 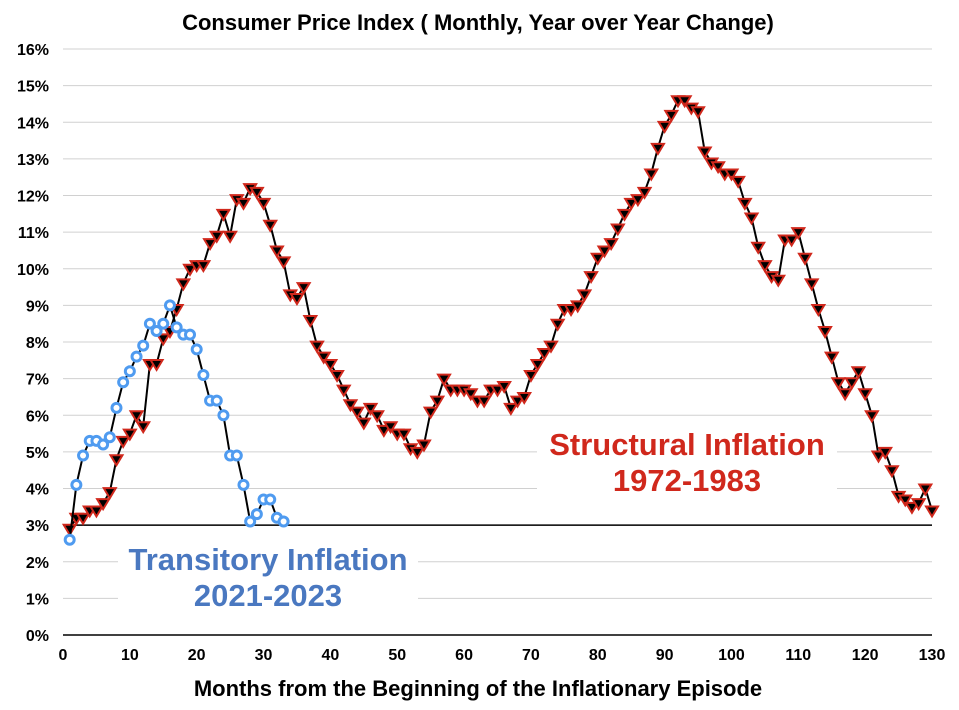 I want to click on y-tick-label: 11%, so click(x=33, y=233).